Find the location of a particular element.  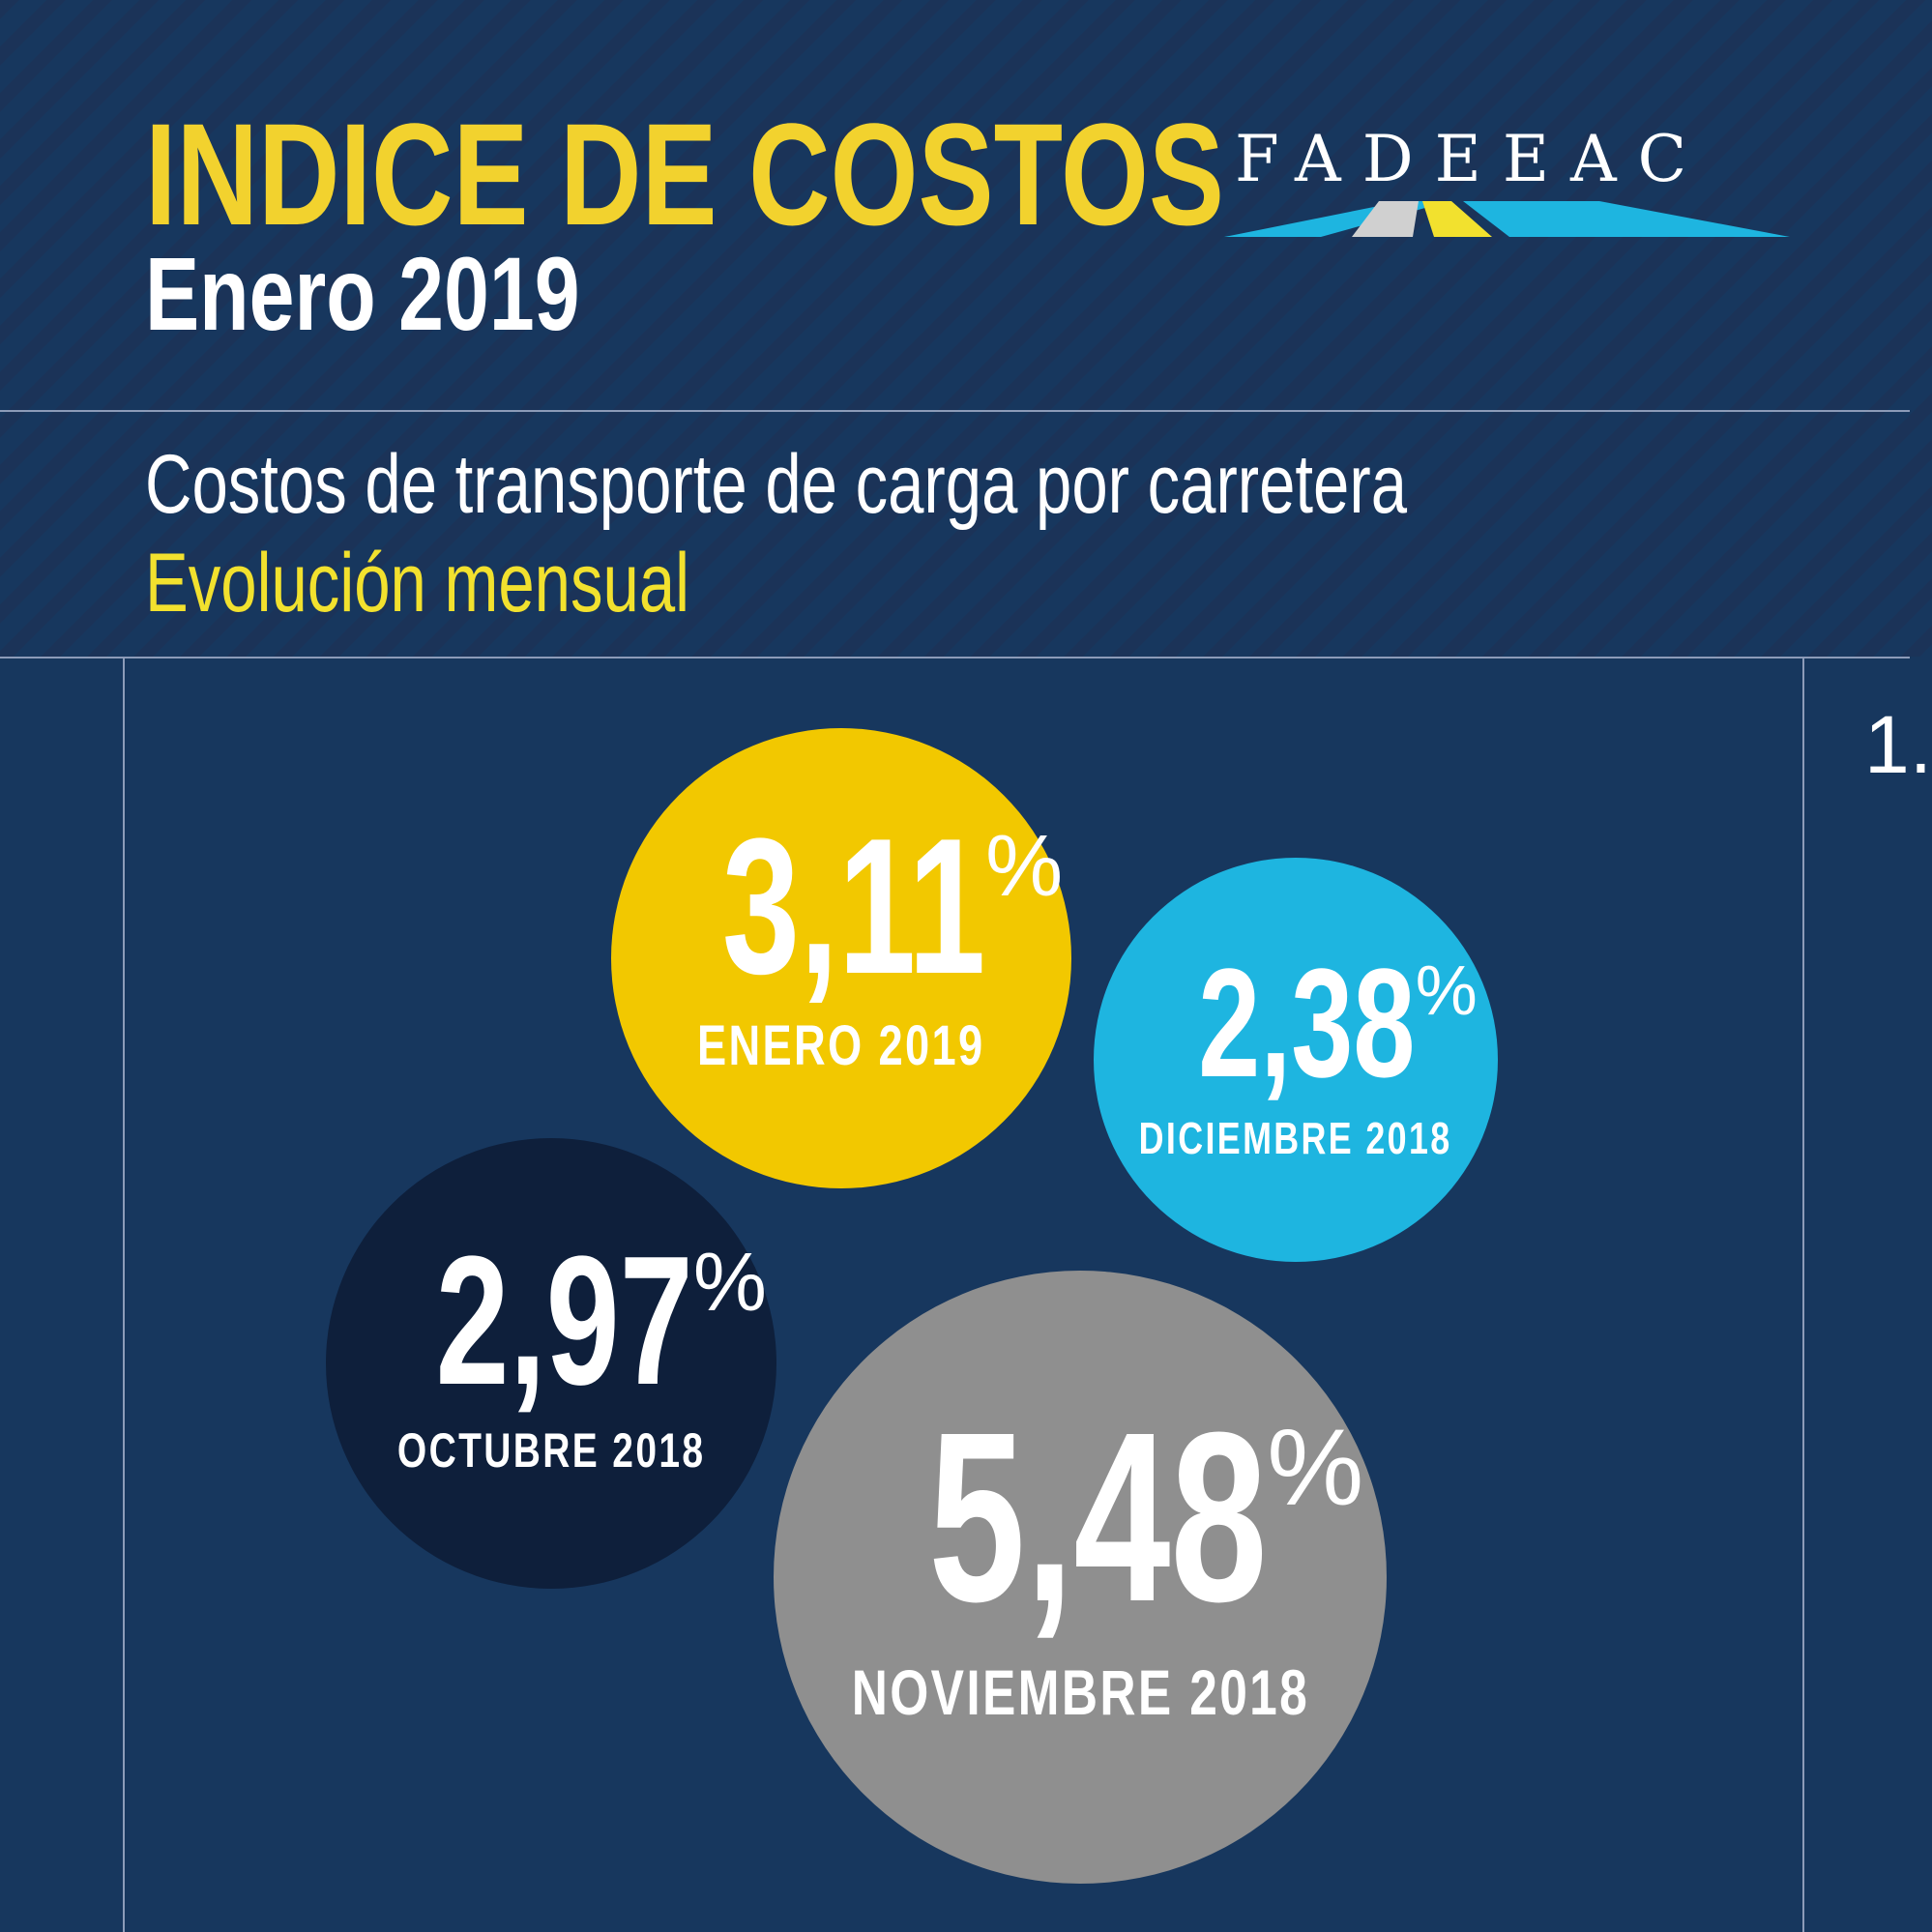

page-marker: 1. is located at coordinates (1898, 744).